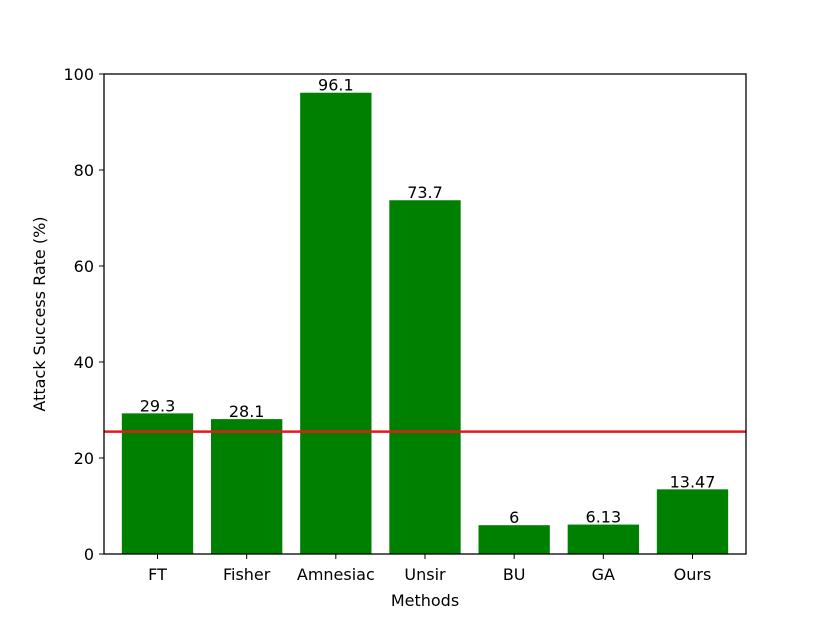  What do you see at coordinates (336, 323) in the screenshot?
I see `bar-amnesiac` at bounding box center [336, 323].